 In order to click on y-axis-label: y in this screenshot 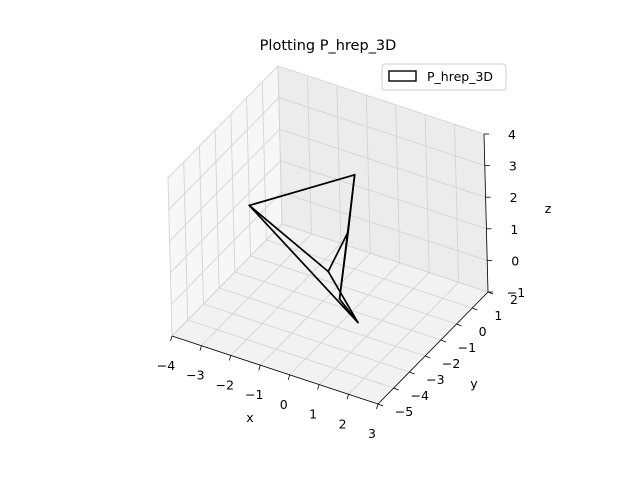, I will do `click(474, 383)`.